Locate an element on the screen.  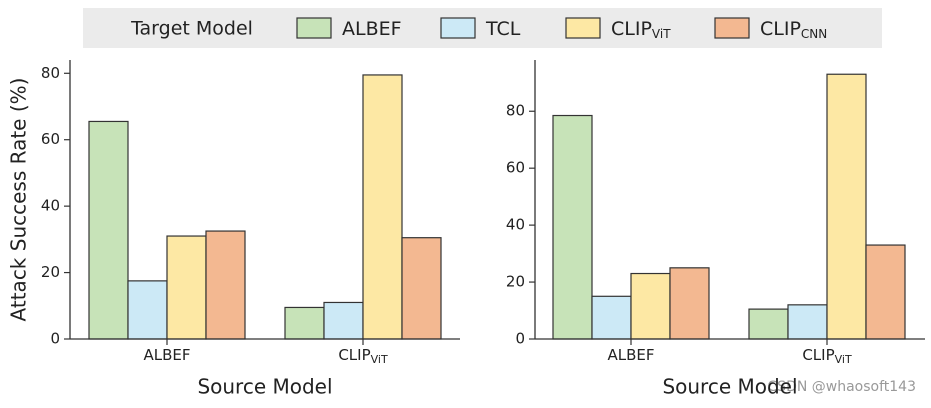
legend-label-main: ALBEF is located at coordinates (372, 29).